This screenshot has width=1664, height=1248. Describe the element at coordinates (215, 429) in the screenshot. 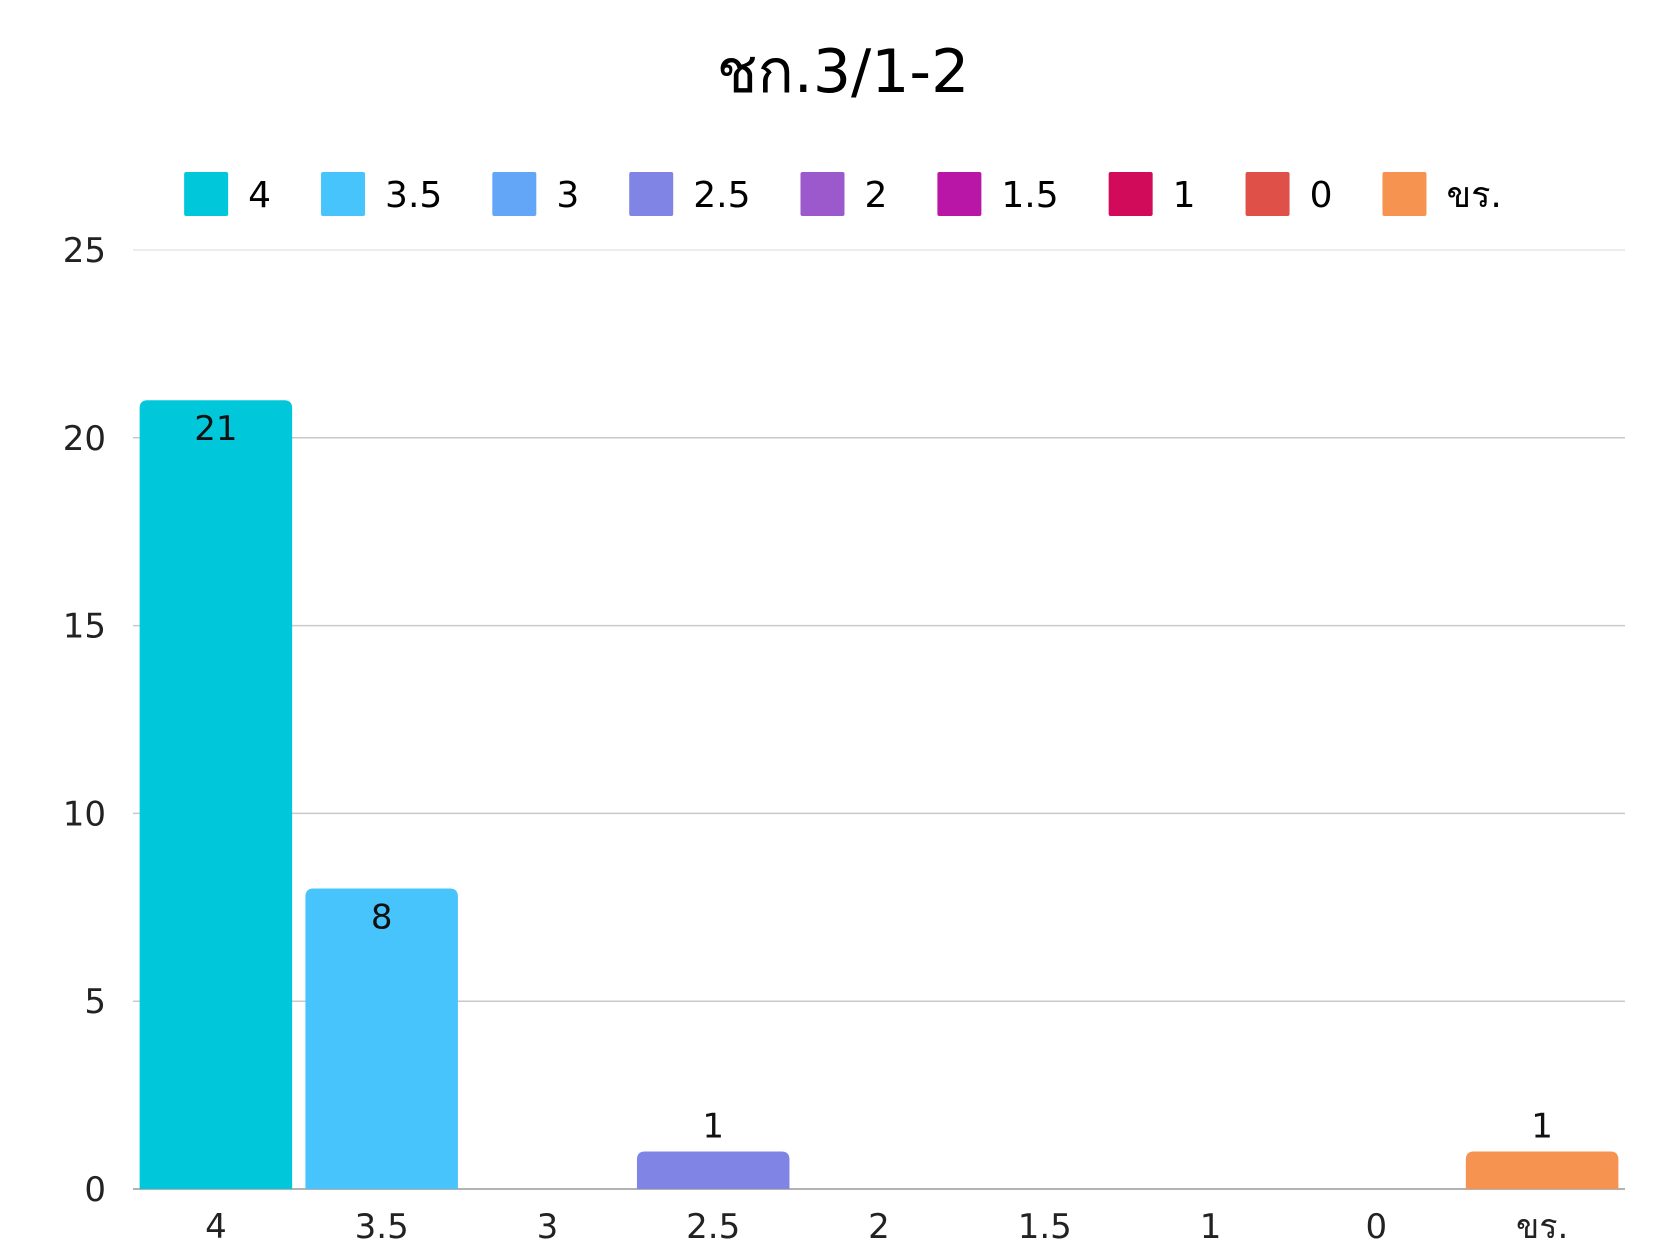

I see `data-label: 21` at that location.